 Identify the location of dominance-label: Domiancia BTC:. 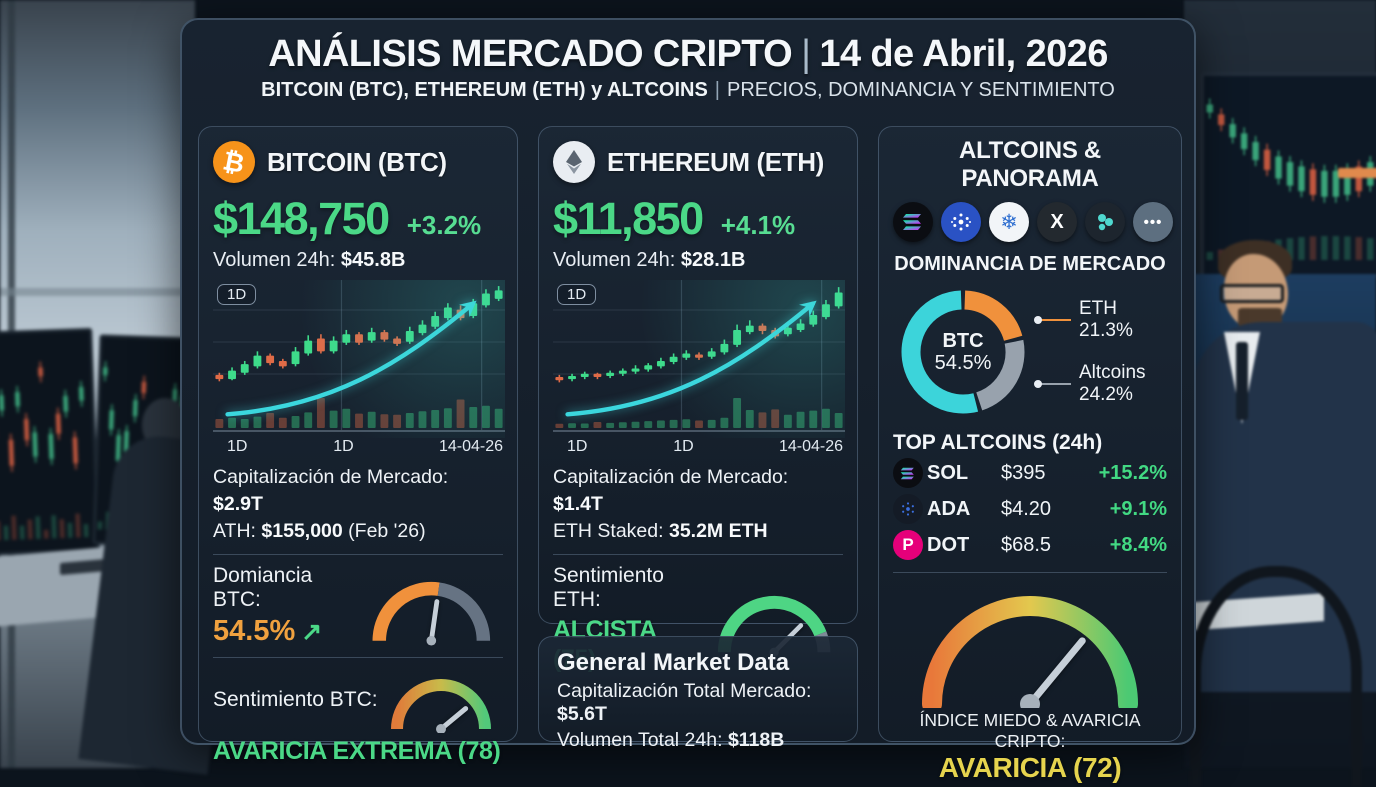
(263, 587).